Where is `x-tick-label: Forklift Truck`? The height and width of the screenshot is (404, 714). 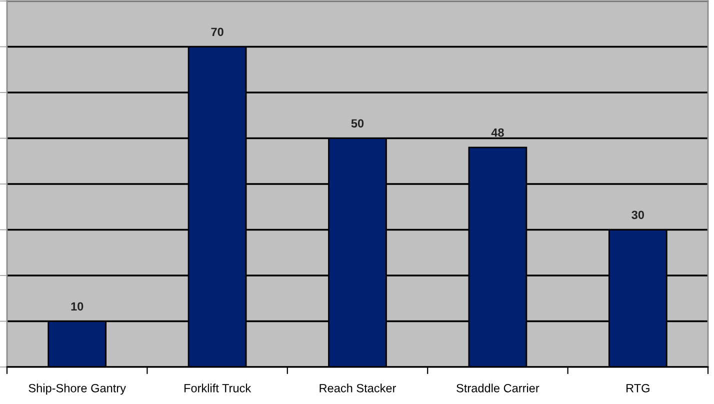 x-tick-label: Forklift Truck is located at coordinates (218, 388).